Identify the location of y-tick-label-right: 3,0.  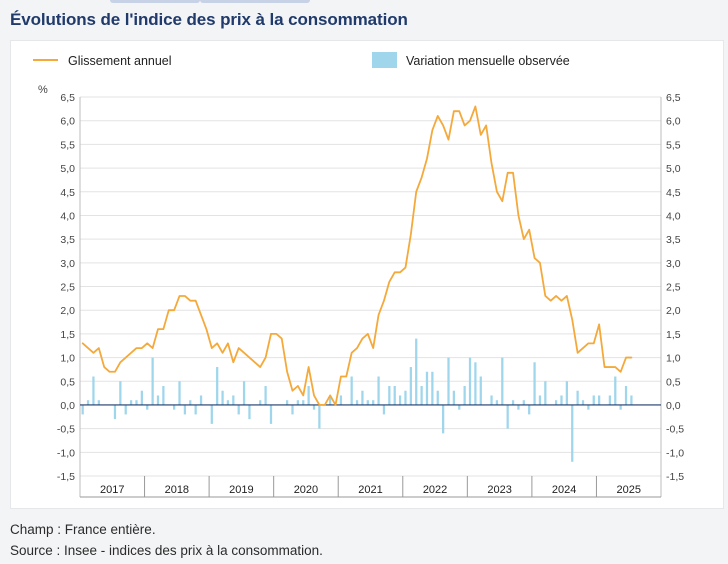
(673, 264).